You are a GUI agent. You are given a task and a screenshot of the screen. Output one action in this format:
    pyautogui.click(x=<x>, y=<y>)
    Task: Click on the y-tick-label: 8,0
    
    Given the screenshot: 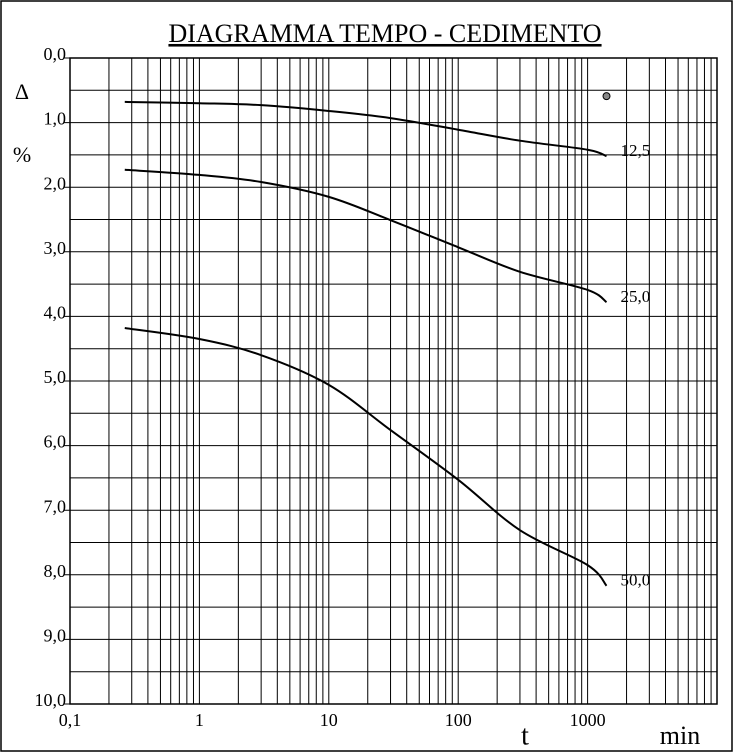 What is the action you would take?
    pyautogui.click(x=55, y=571)
    